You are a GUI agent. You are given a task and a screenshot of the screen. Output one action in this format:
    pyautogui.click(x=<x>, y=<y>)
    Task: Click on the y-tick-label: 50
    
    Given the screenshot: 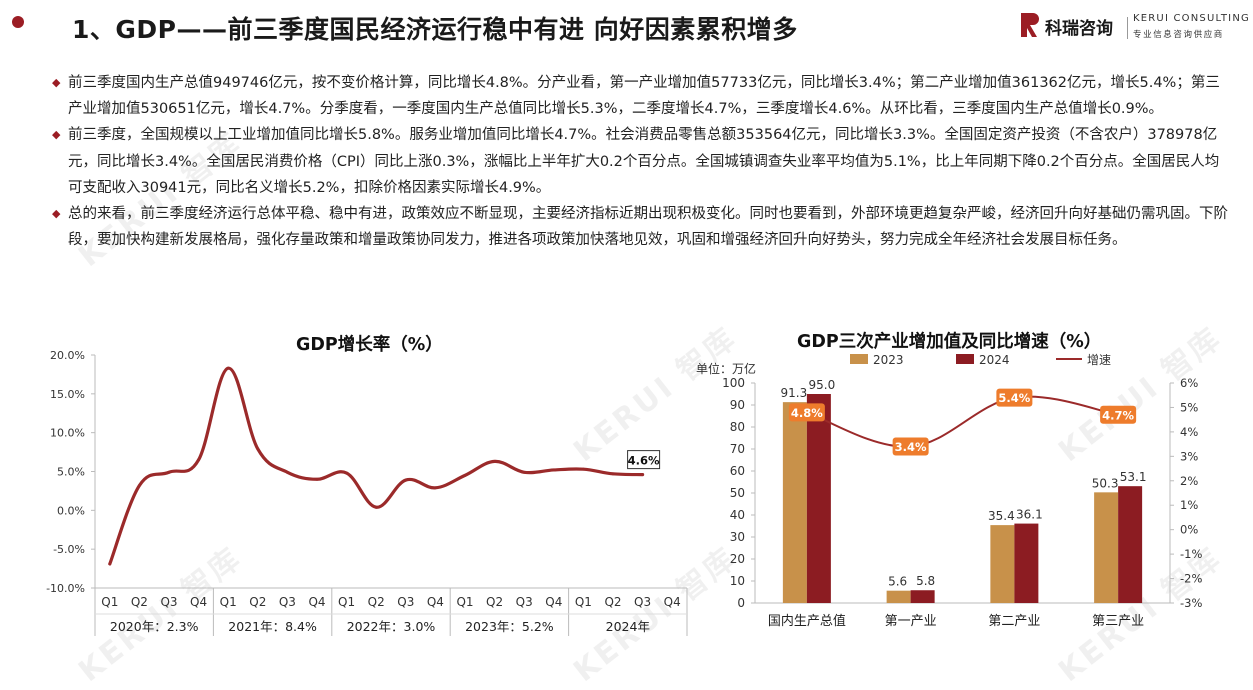 What is the action you would take?
    pyautogui.click(x=737, y=493)
    